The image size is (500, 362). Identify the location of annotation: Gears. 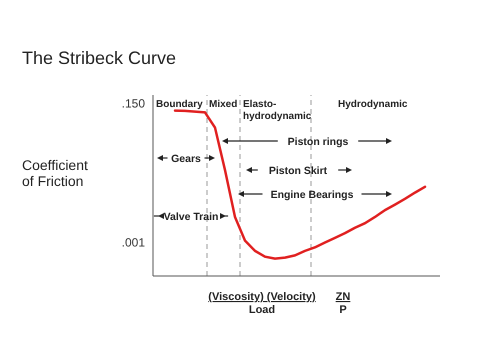
(186, 159).